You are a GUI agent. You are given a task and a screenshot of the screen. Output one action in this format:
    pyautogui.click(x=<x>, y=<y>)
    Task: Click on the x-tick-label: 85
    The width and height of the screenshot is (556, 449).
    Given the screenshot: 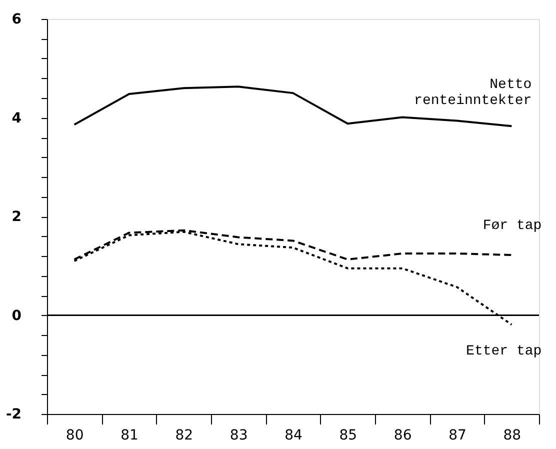 What is the action you would take?
    pyautogui.click(x=348, y=436)
    